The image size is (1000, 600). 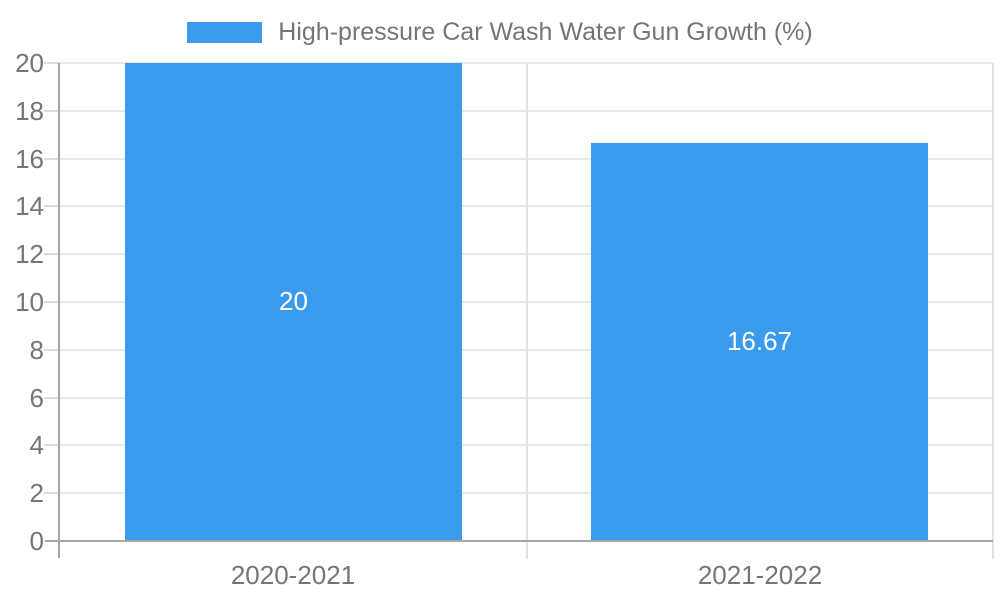 I want to click on x-axis-label: 2020-2021, so click(x=293, y=575).